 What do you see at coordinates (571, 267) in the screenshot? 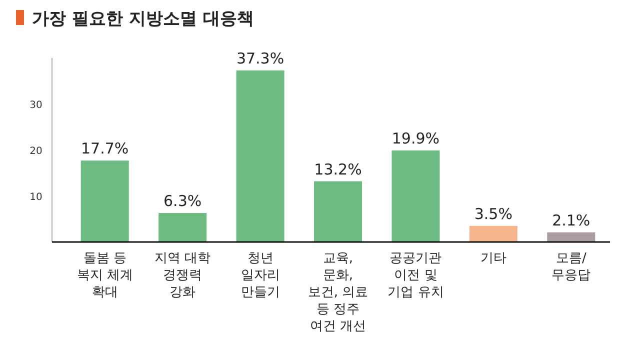
I see `x-tick-label: 모름/ 무응답` at bounding box center [571, 267].